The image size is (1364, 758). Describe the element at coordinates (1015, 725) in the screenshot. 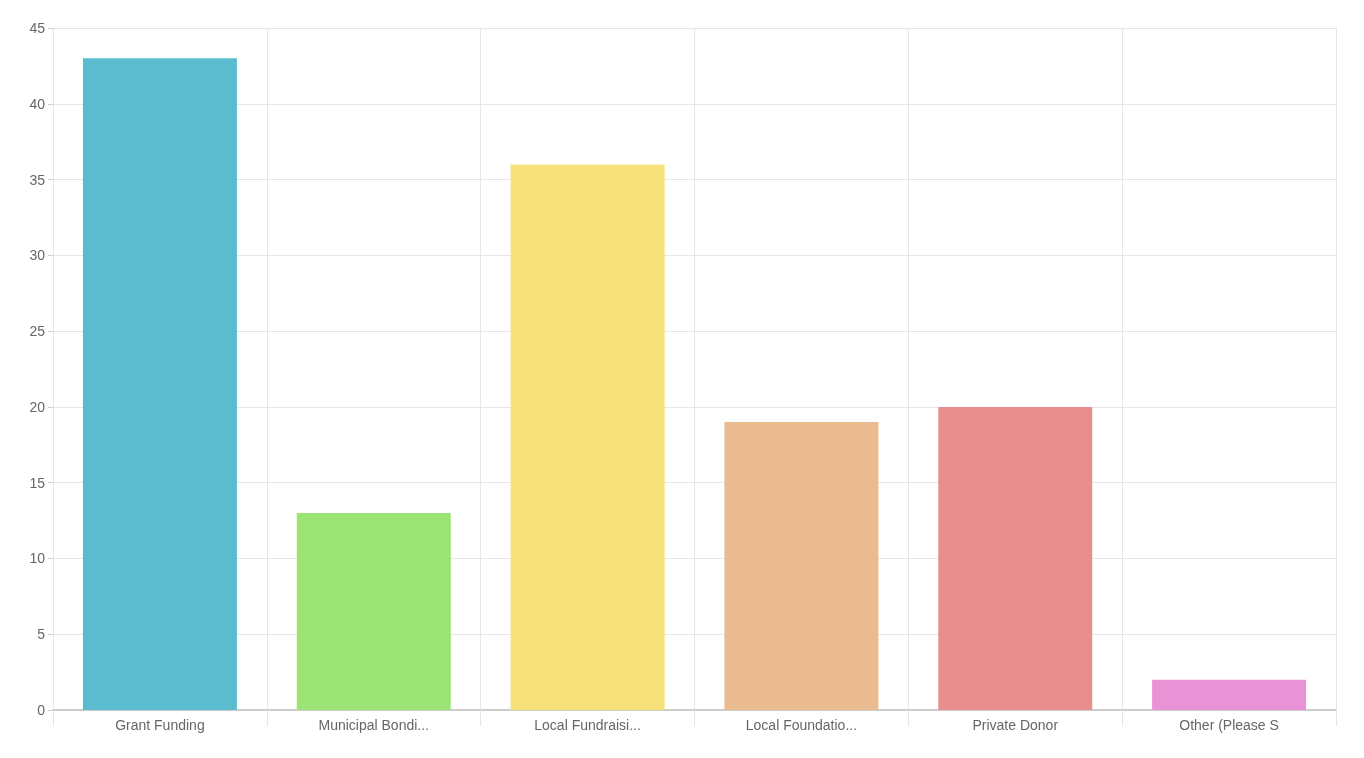

I see `x-tick-label: Private Donor` at that location.